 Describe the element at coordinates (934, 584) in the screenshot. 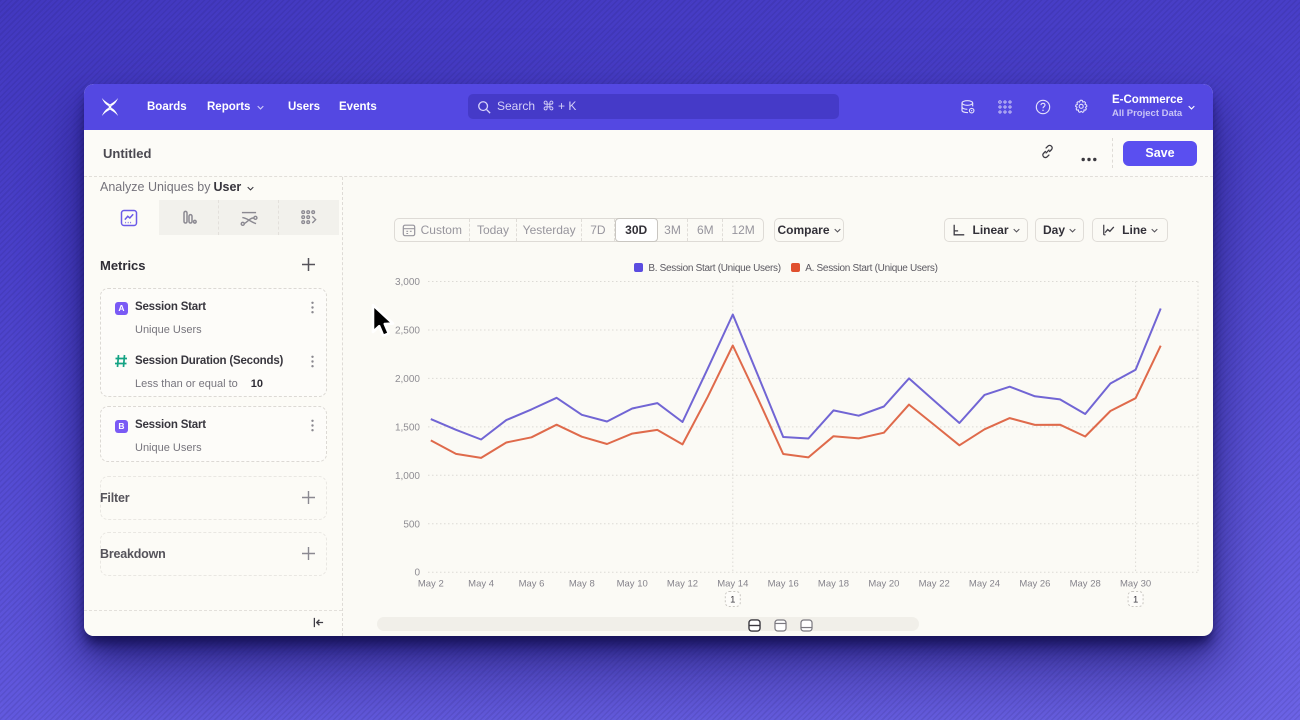

I see `svg-text: May 22` at that location.